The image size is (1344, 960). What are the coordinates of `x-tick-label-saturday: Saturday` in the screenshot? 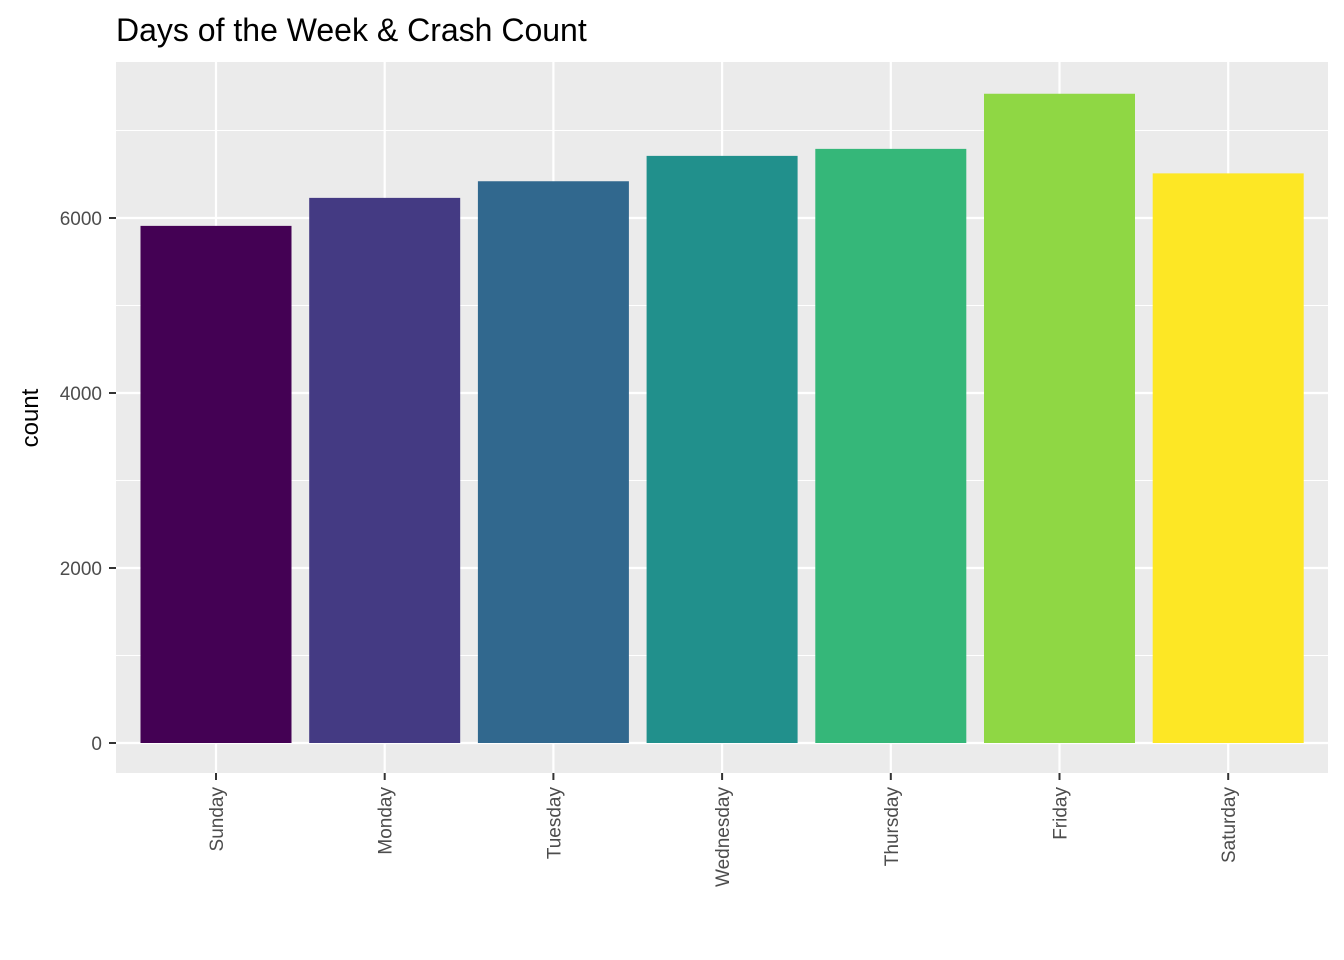 It's located at (1229, 825).